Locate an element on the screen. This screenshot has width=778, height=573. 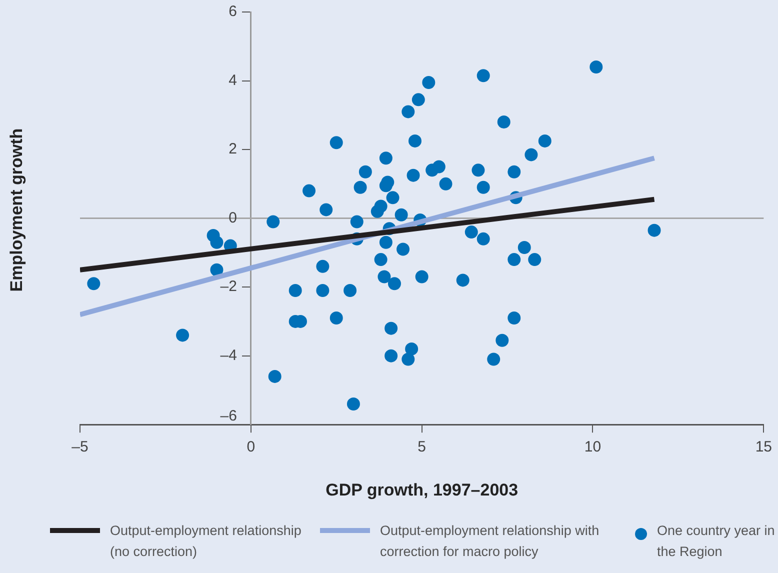
y-axis-title: Employment growth is located at coordinates (17, 210).